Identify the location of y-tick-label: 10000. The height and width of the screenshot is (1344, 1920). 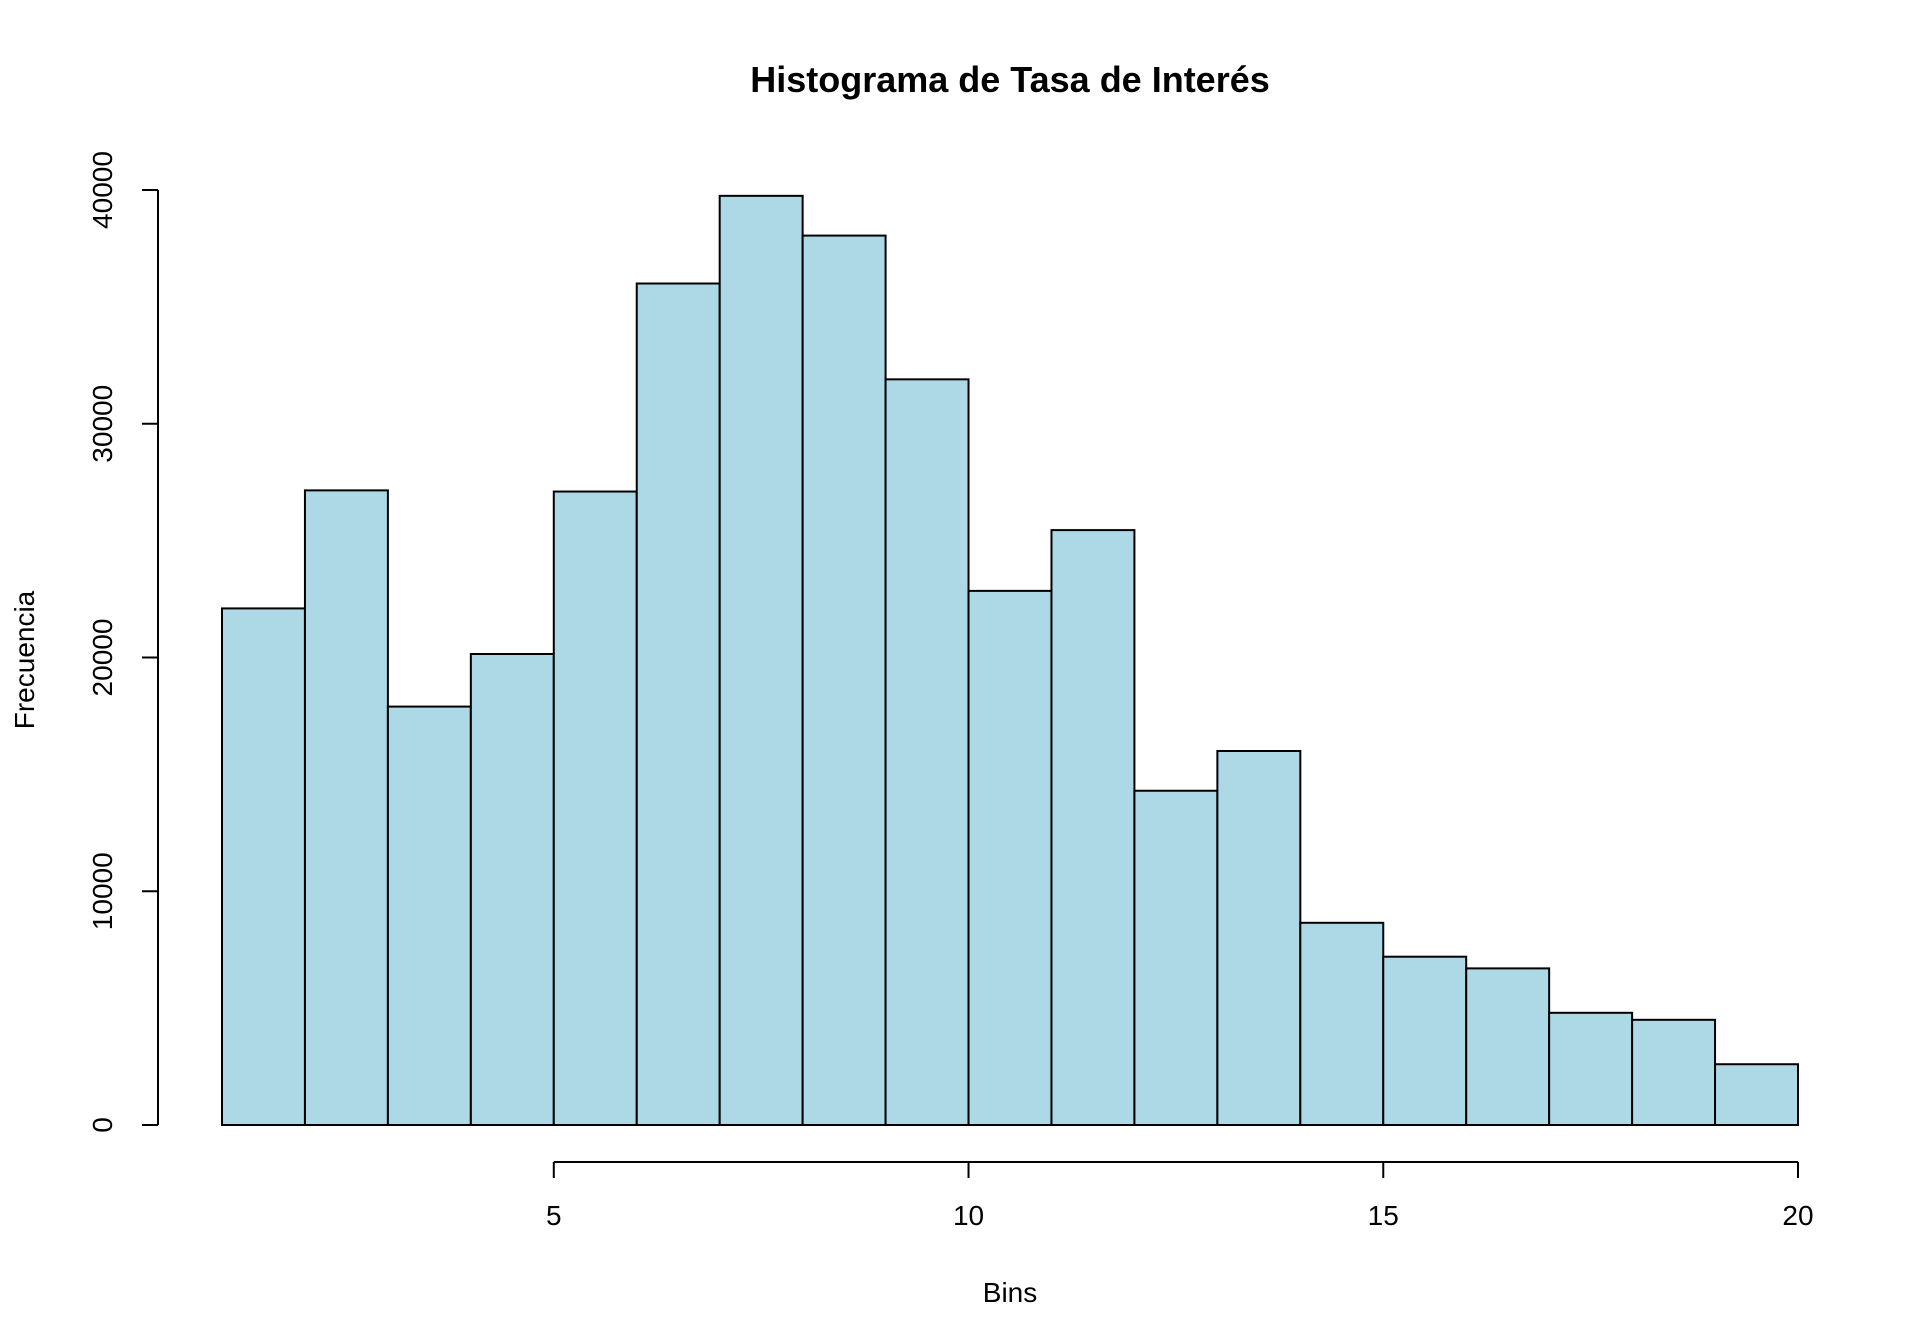
(102, 891).